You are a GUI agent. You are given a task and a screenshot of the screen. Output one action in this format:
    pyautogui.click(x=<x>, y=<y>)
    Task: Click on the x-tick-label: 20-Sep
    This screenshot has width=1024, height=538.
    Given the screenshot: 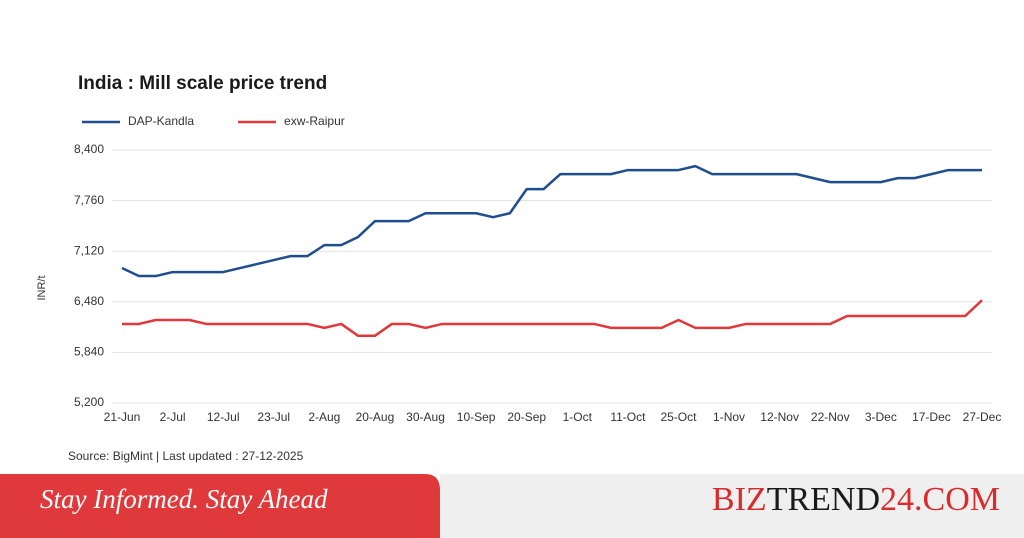 What is the action you would take?
    pyautogui.click(x=526, y=417)
    